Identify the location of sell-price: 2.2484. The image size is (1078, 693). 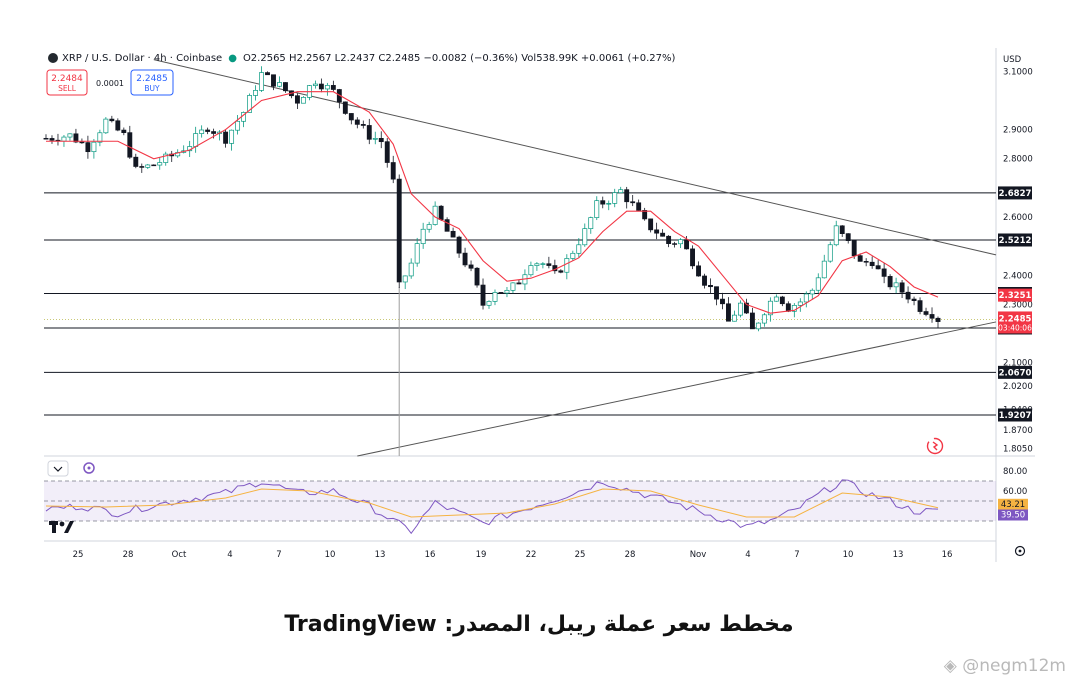
(67, 79).